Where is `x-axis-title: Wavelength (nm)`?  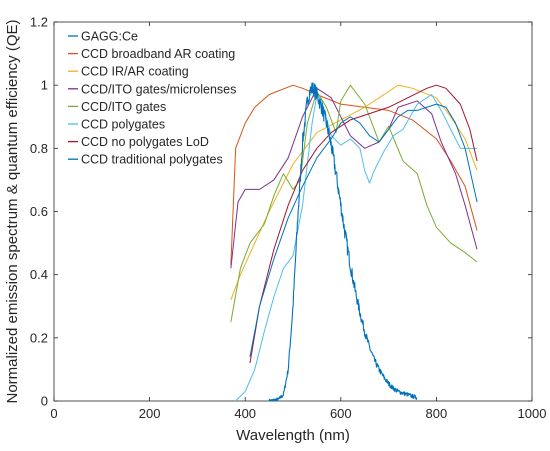
x-axis-title: Wavelength (nm) is located at coordinates (293, 435).